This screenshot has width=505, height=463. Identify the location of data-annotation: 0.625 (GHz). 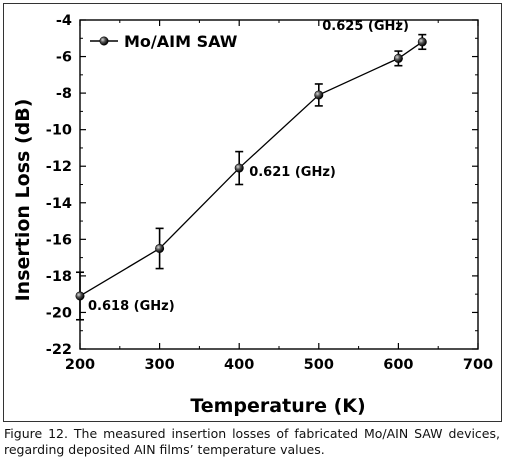
(365, 26).